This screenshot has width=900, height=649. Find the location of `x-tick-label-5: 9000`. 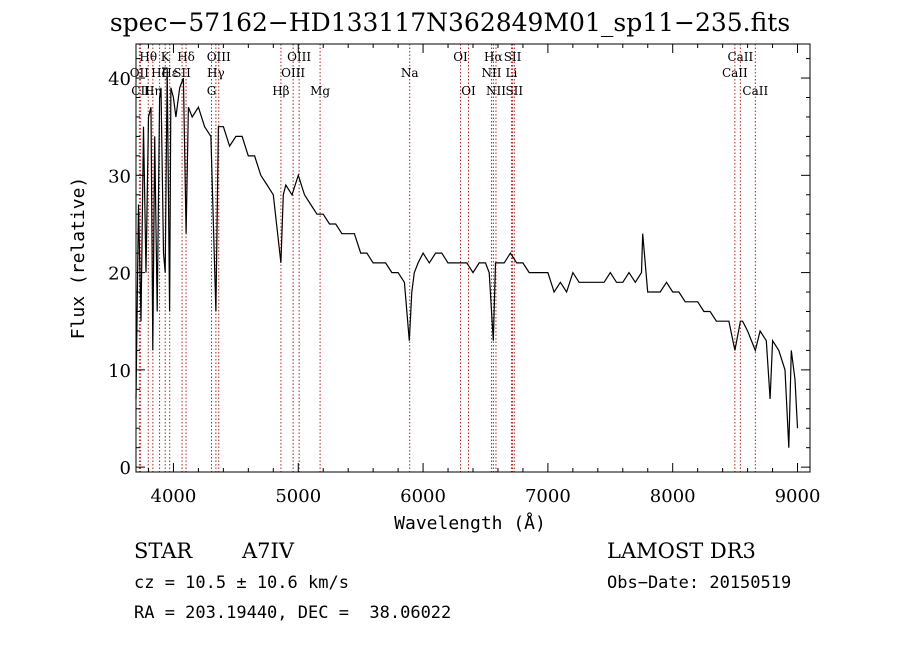

x-tick-label-5: 9000 is located at coordinates (798, 496).